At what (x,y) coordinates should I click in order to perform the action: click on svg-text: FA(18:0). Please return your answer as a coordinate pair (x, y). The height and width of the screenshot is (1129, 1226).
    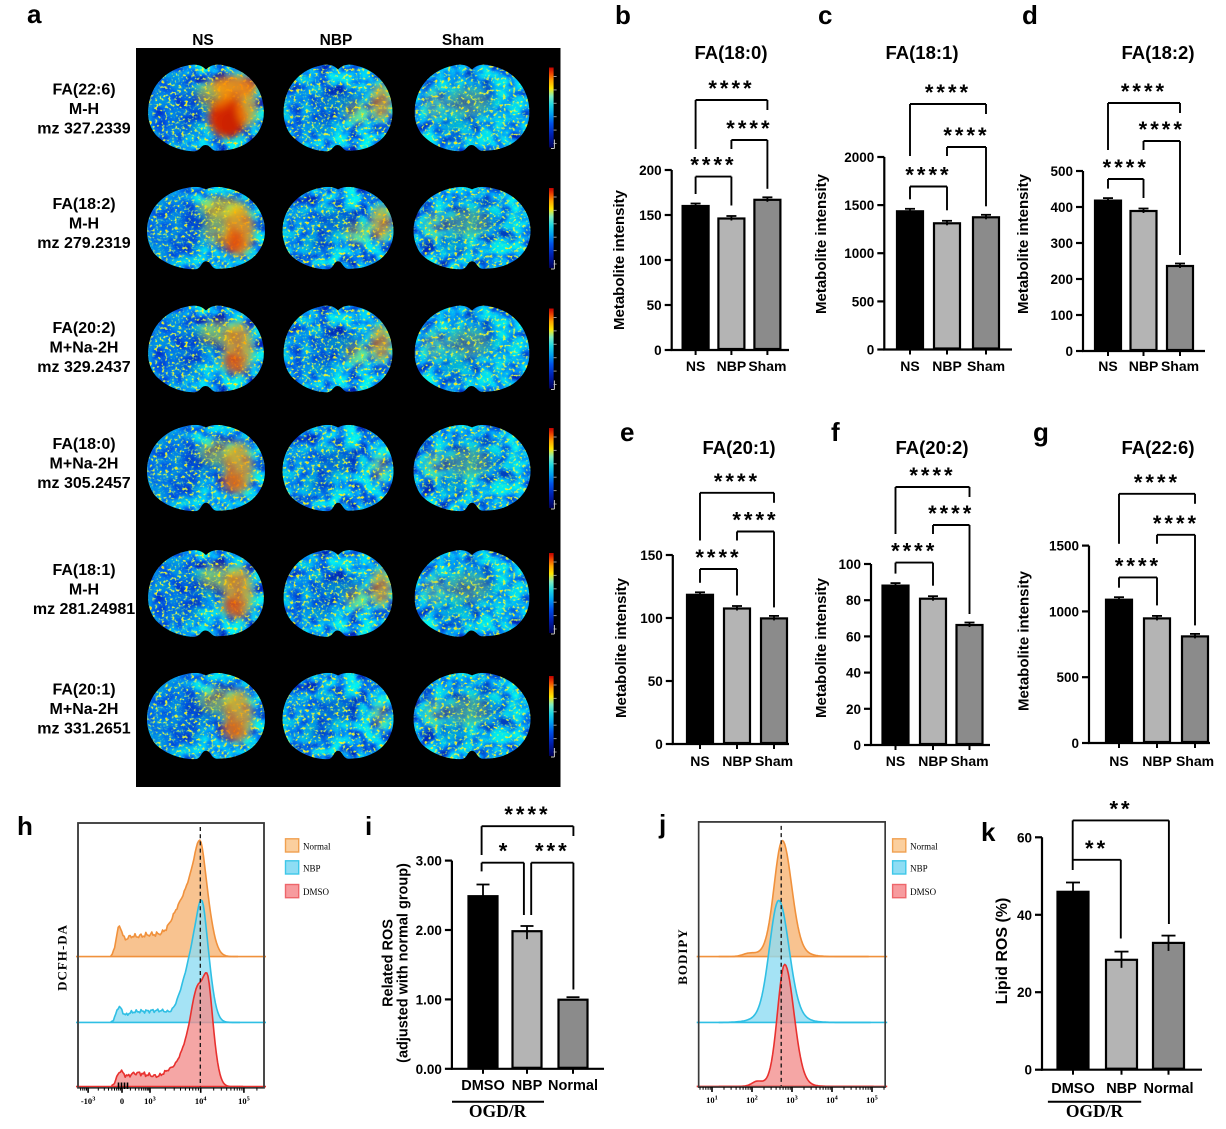
    Looking at the image, I should click on (83, 444).